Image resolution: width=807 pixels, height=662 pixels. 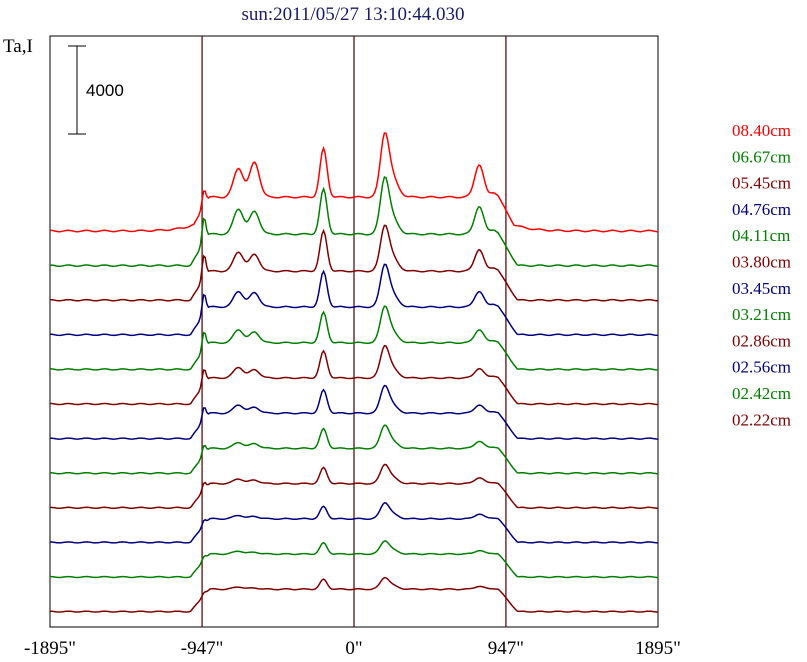 I want to click on legend-item: 02.42cm, so click(x=761, y=393).